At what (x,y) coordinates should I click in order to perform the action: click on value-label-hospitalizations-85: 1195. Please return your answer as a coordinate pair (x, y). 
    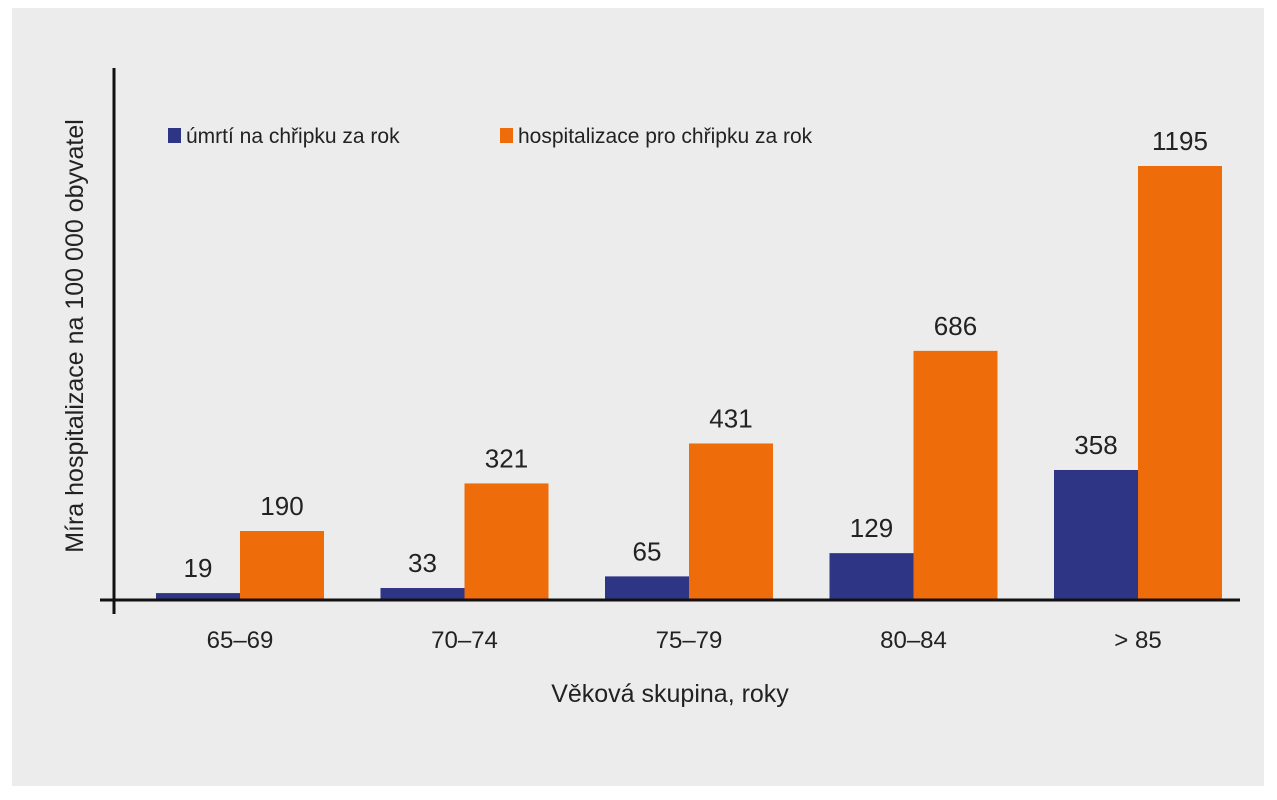
    Looking at the image, I should click on (1180, 141).